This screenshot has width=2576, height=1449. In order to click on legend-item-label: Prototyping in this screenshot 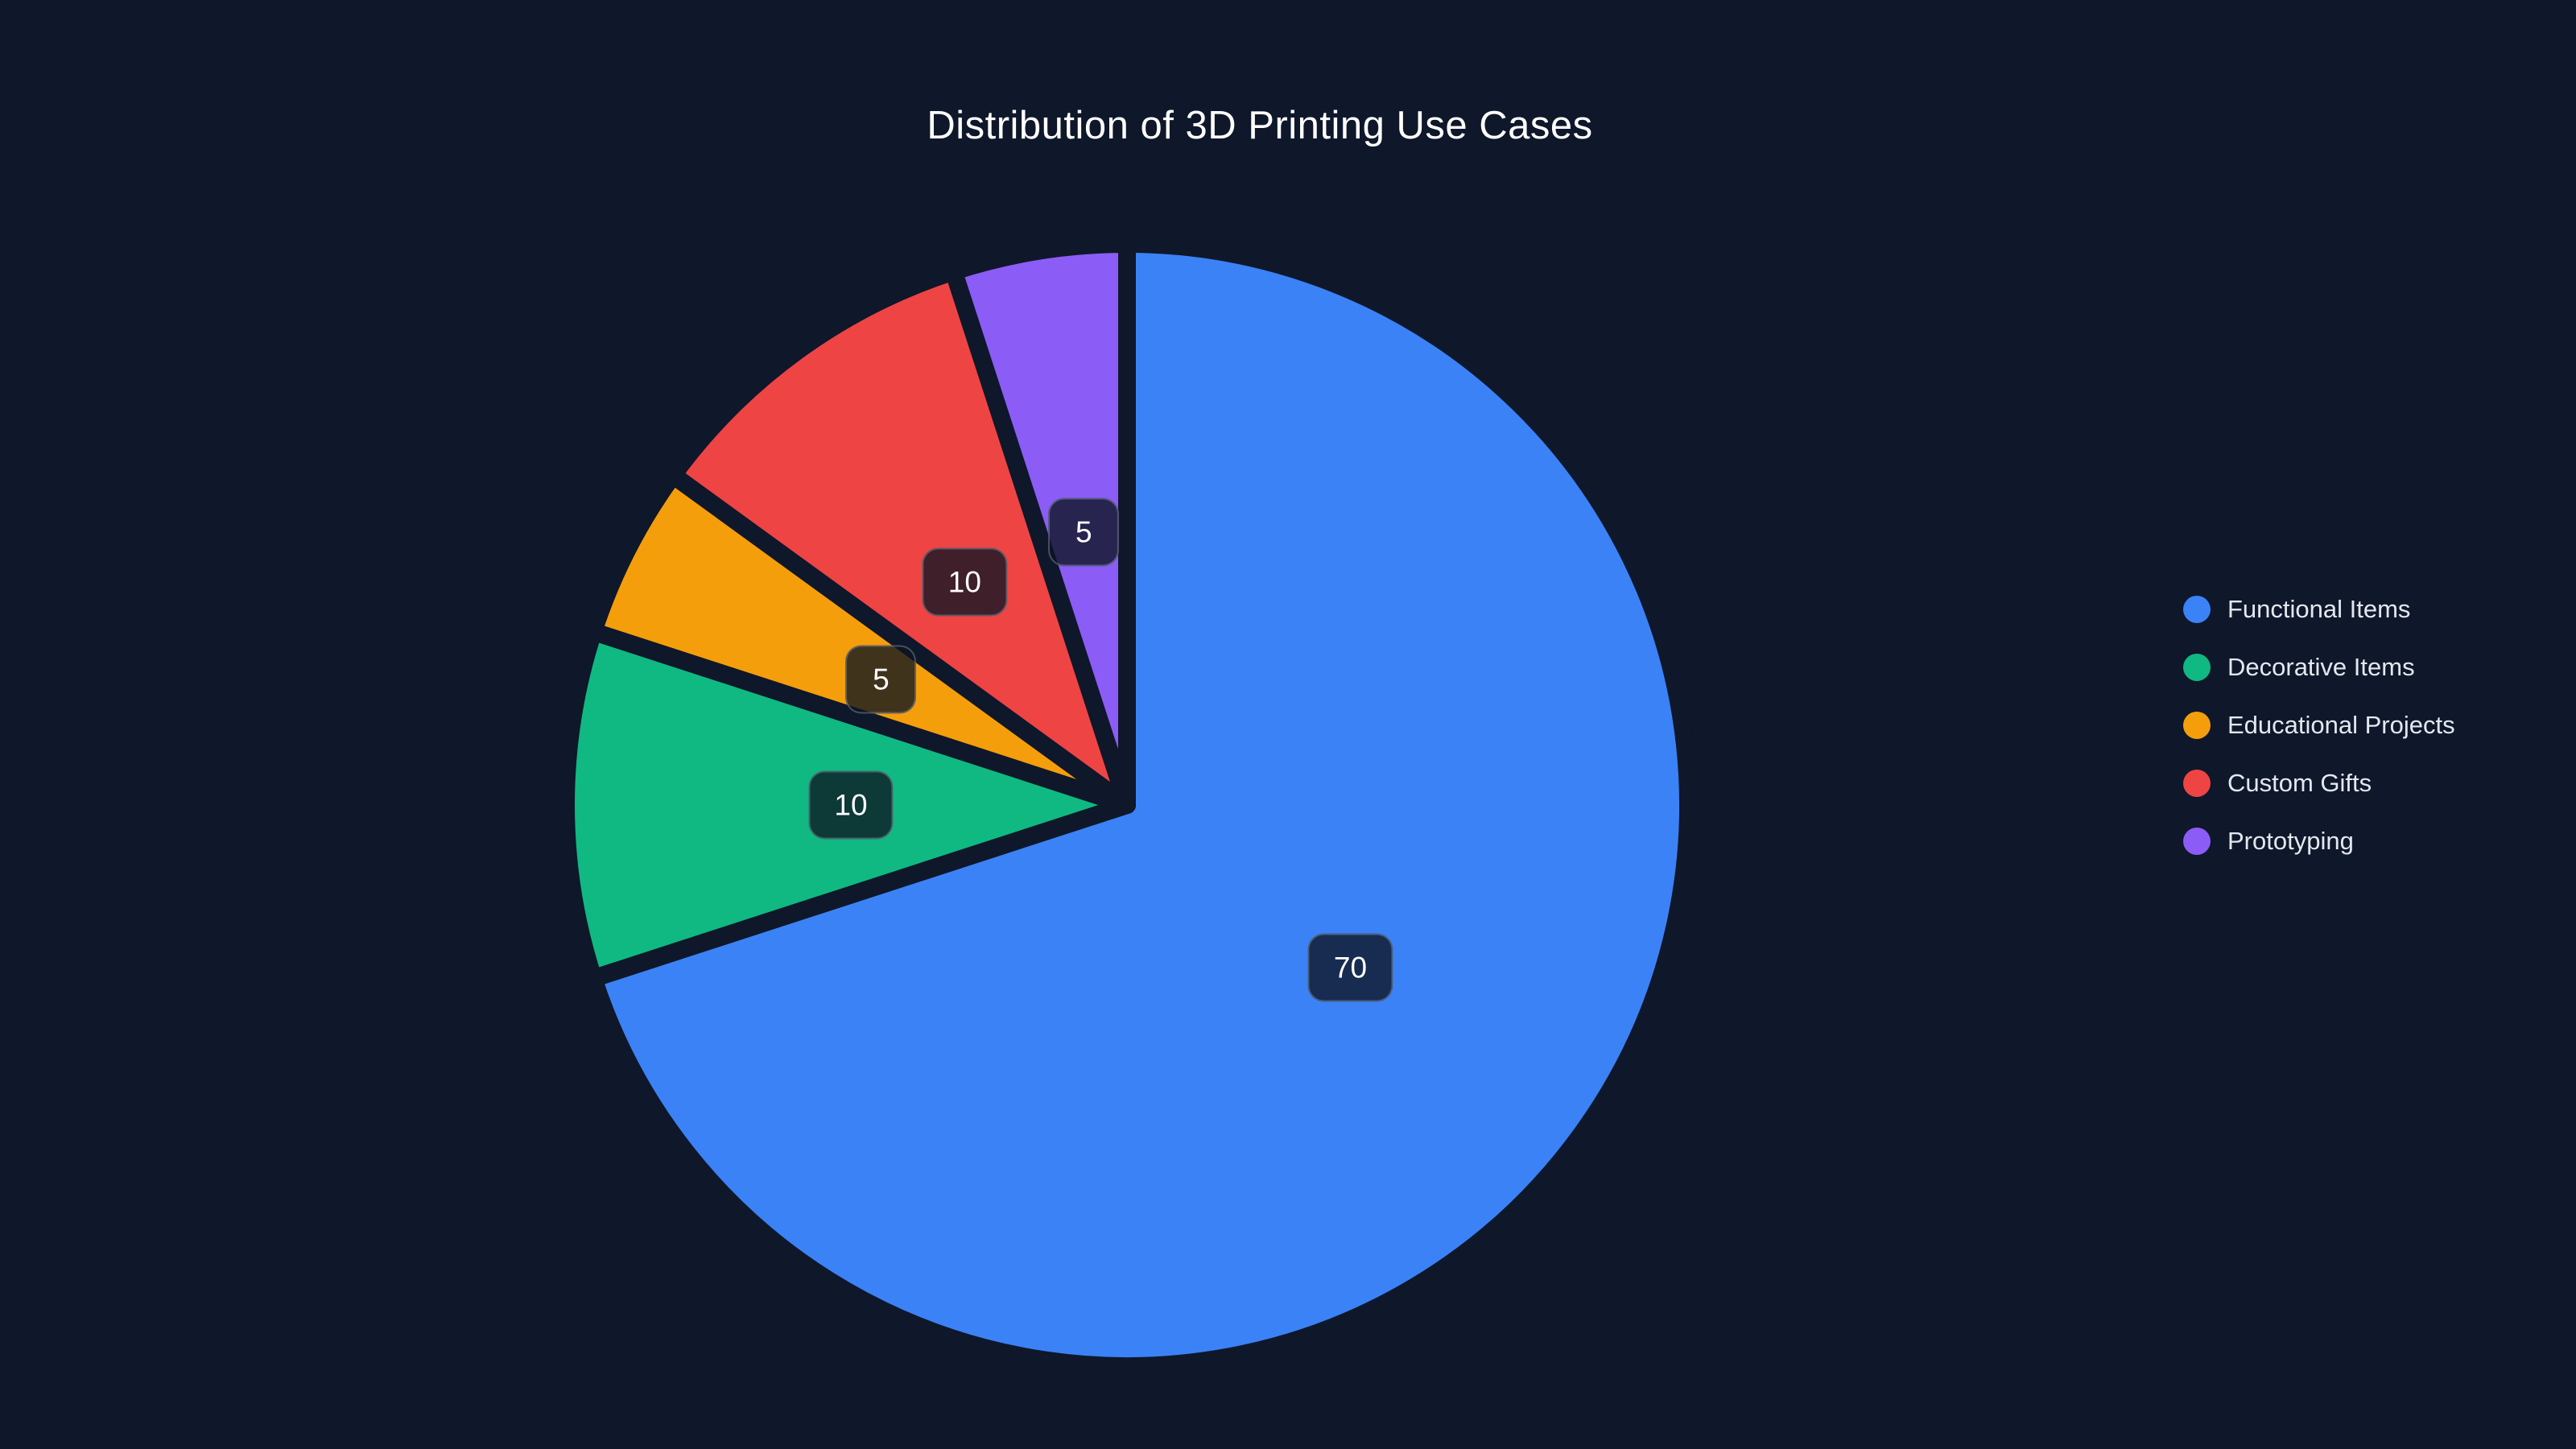, I will do `click(2290, 841)`.